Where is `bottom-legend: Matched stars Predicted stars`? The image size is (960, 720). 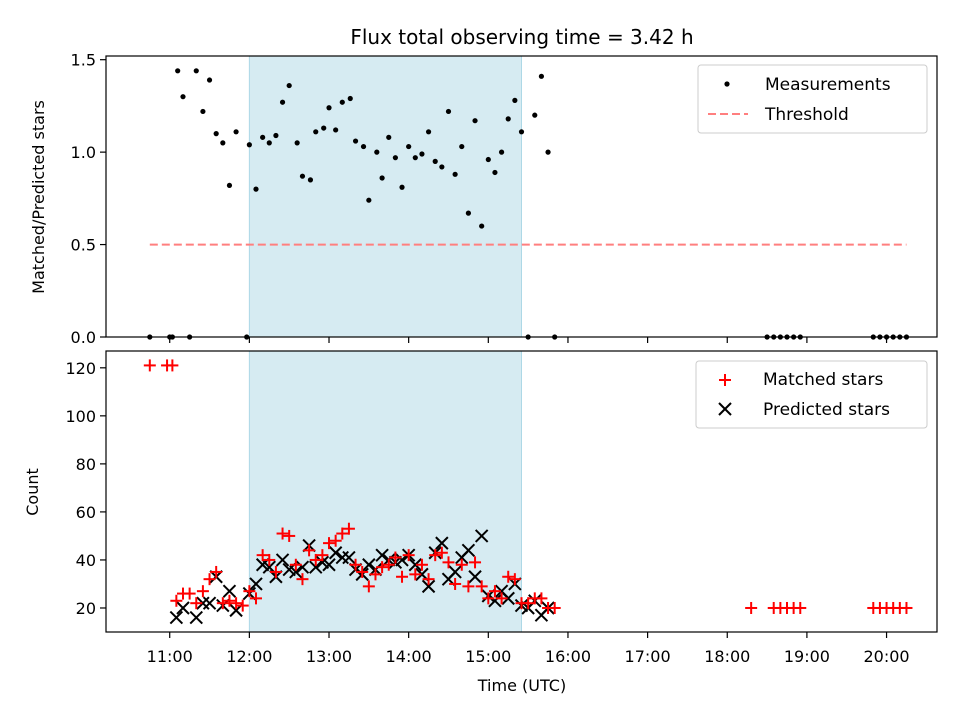 bottom-legend: Matched stars Predicted stars is located at coordinates (811, 394).